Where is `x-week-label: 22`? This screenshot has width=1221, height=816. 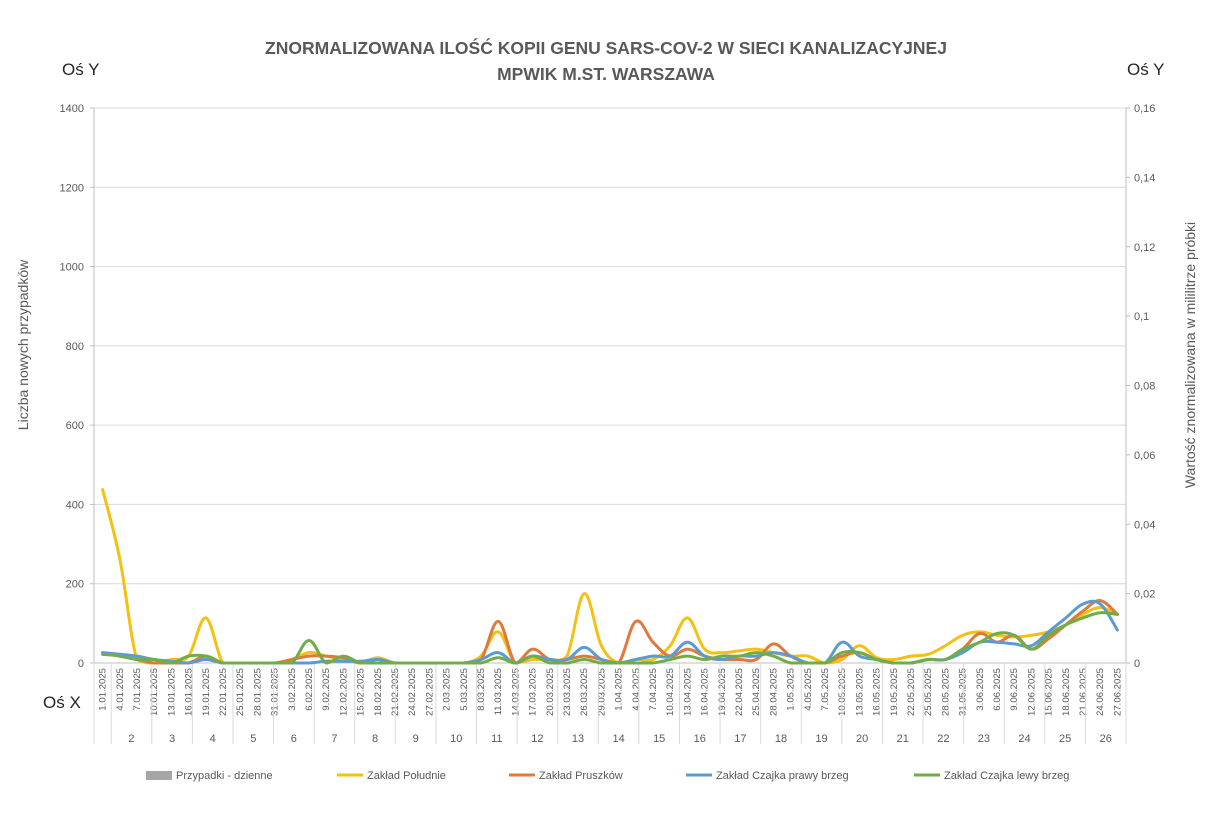
x-week-label: 22 is located at coordinates (943, 739).